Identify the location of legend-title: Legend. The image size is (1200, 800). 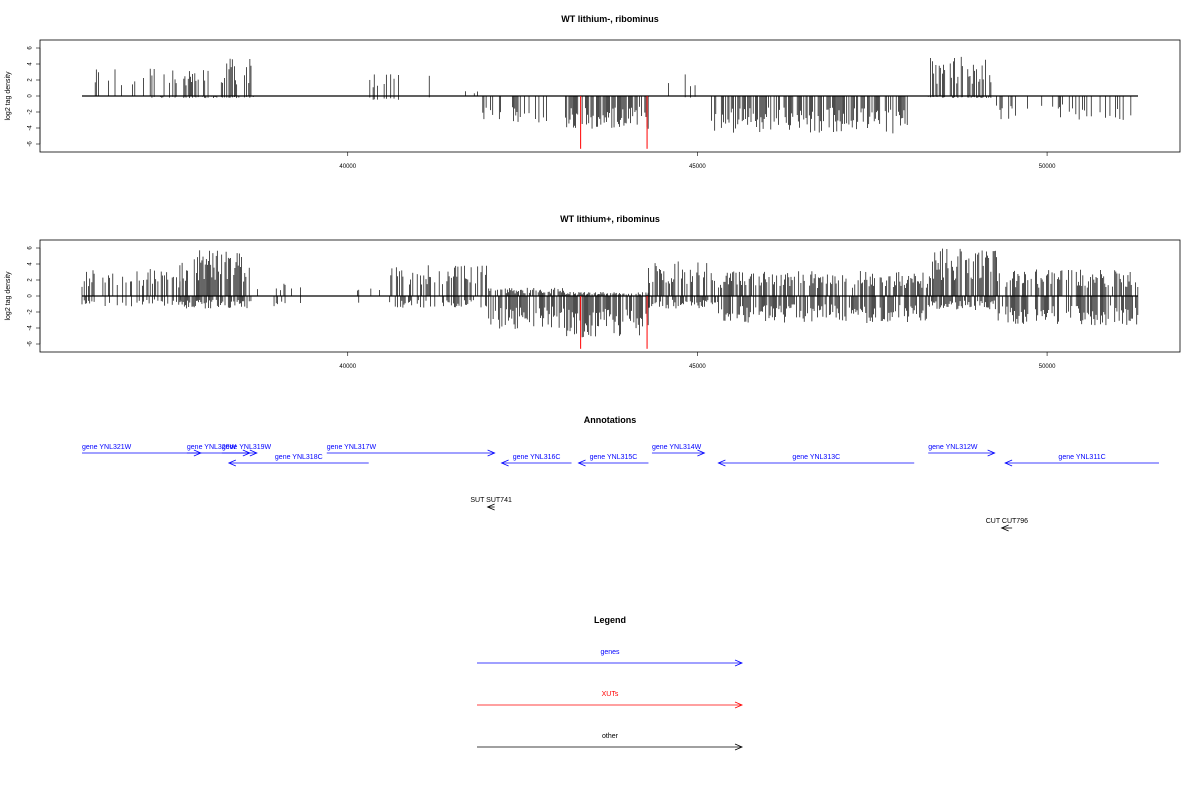
(610, 620).